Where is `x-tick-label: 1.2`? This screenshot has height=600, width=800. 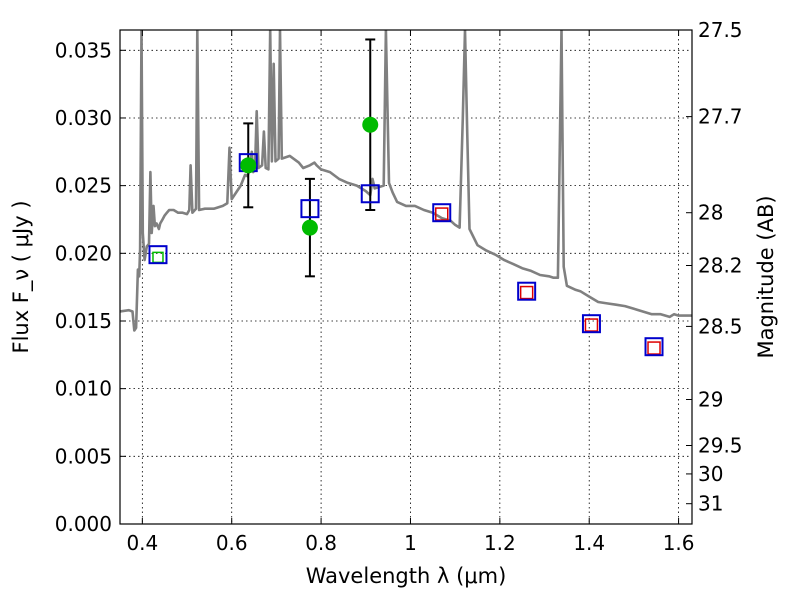 x-tick-label: 1.2 is located at coordinates (500, 543).